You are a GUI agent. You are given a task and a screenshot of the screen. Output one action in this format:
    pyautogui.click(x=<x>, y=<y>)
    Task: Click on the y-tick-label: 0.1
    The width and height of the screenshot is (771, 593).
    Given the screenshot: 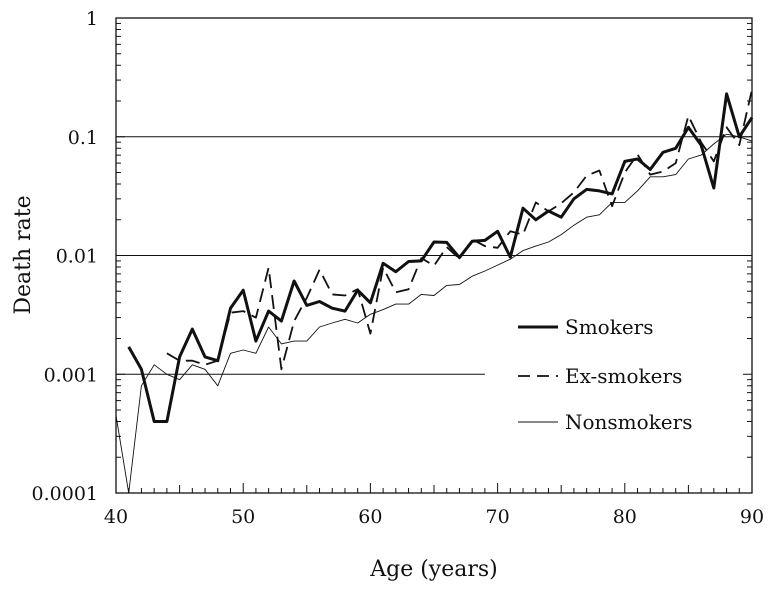 What is the action you would take?
    pyautogui.click(x=83, y=138)
    